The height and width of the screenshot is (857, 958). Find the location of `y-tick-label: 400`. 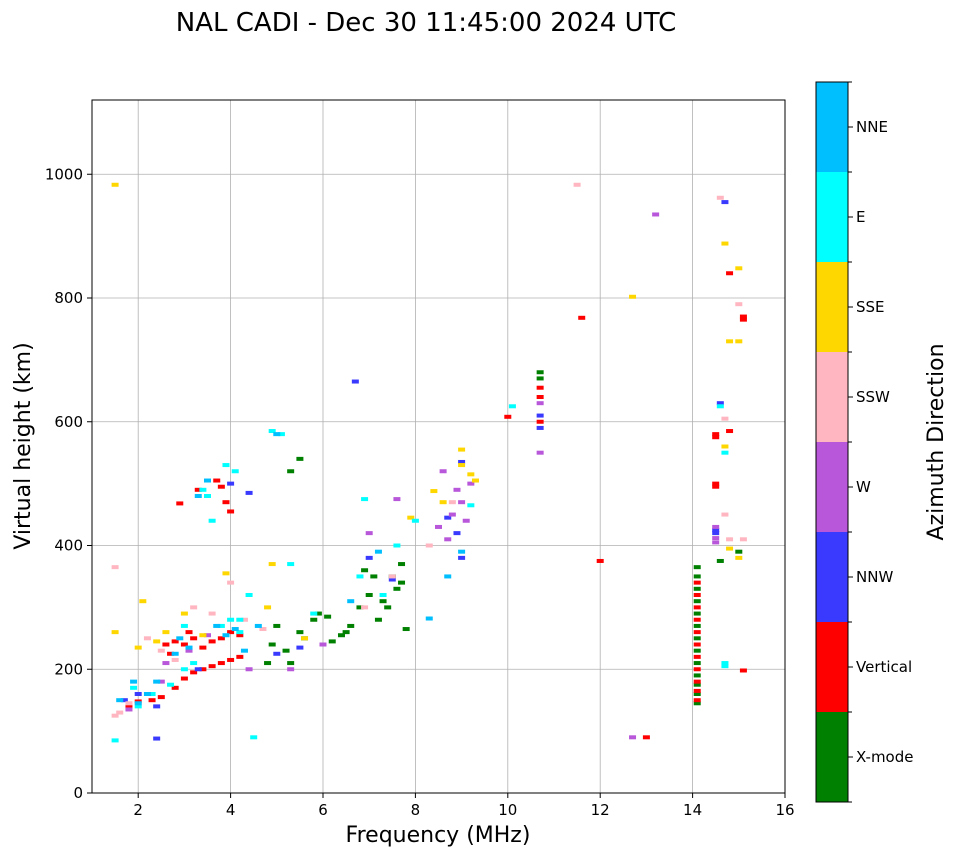

y-tick-label: 400 is located at coordinates (68, 546).